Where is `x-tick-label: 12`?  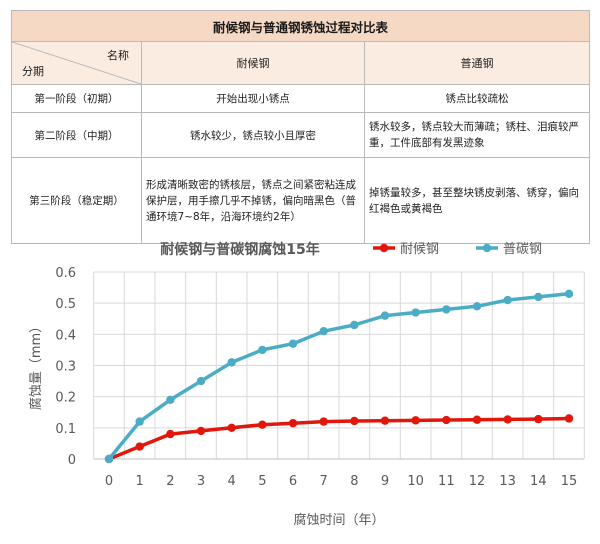 x-tick-label: 12 is located at coordinates (477, 481).